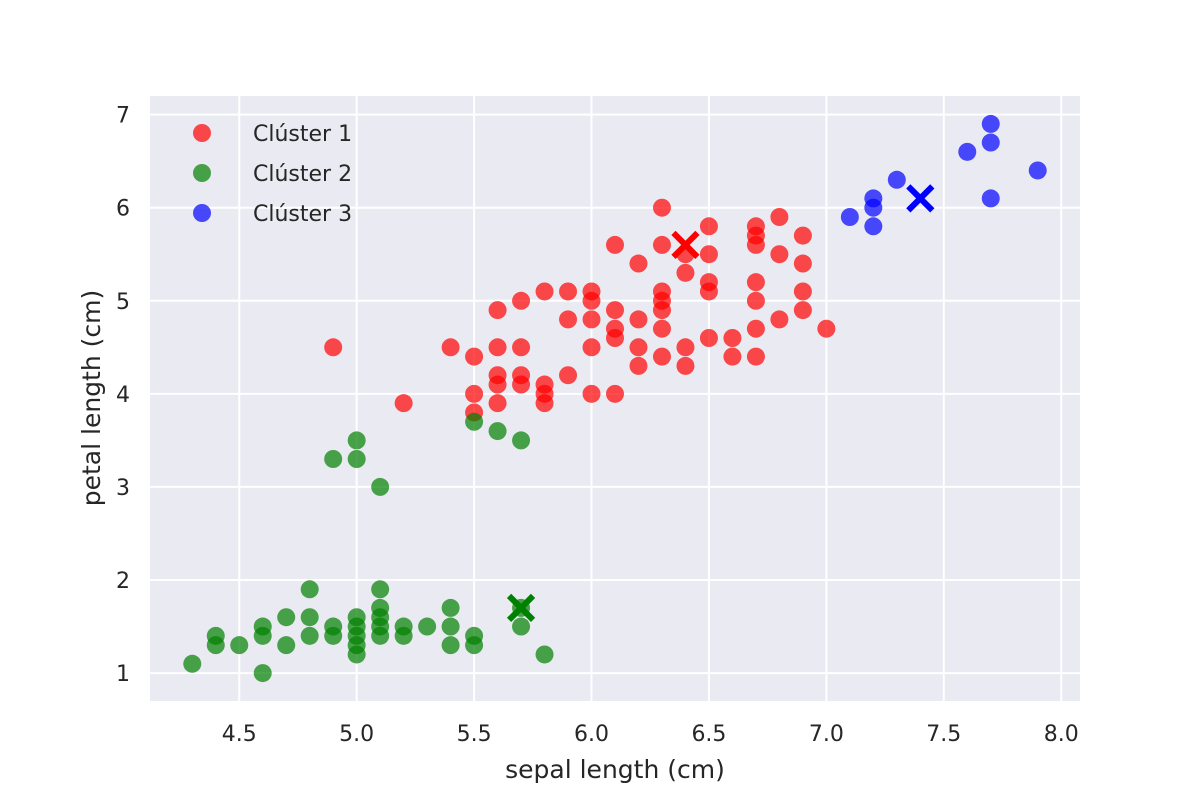  Describe the element at coordinates (591, 734) in the screenshot. I see `x-tick-label: 6.0` at that location.